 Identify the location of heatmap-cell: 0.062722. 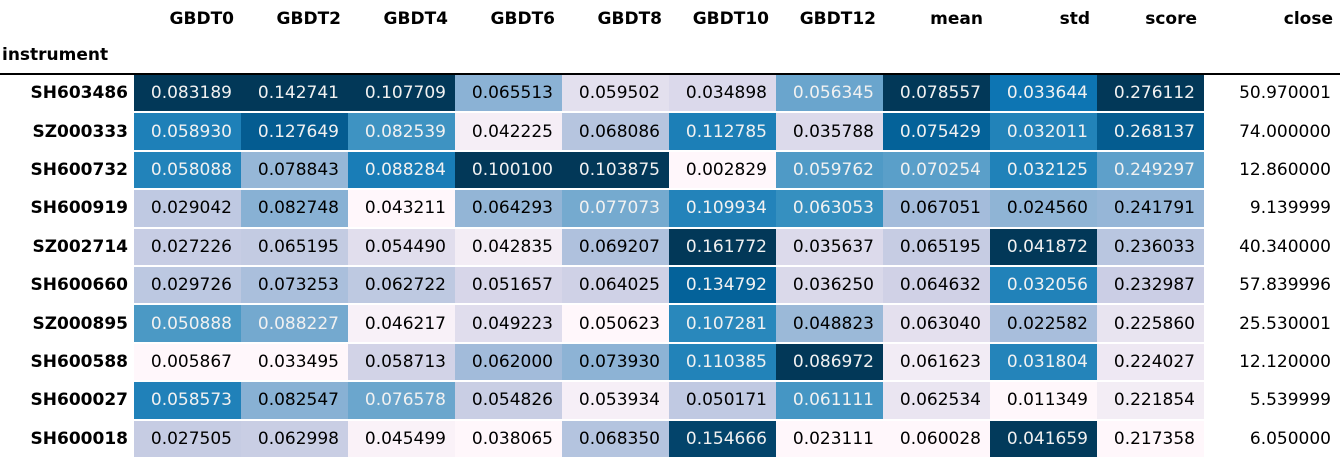
(401, 286).